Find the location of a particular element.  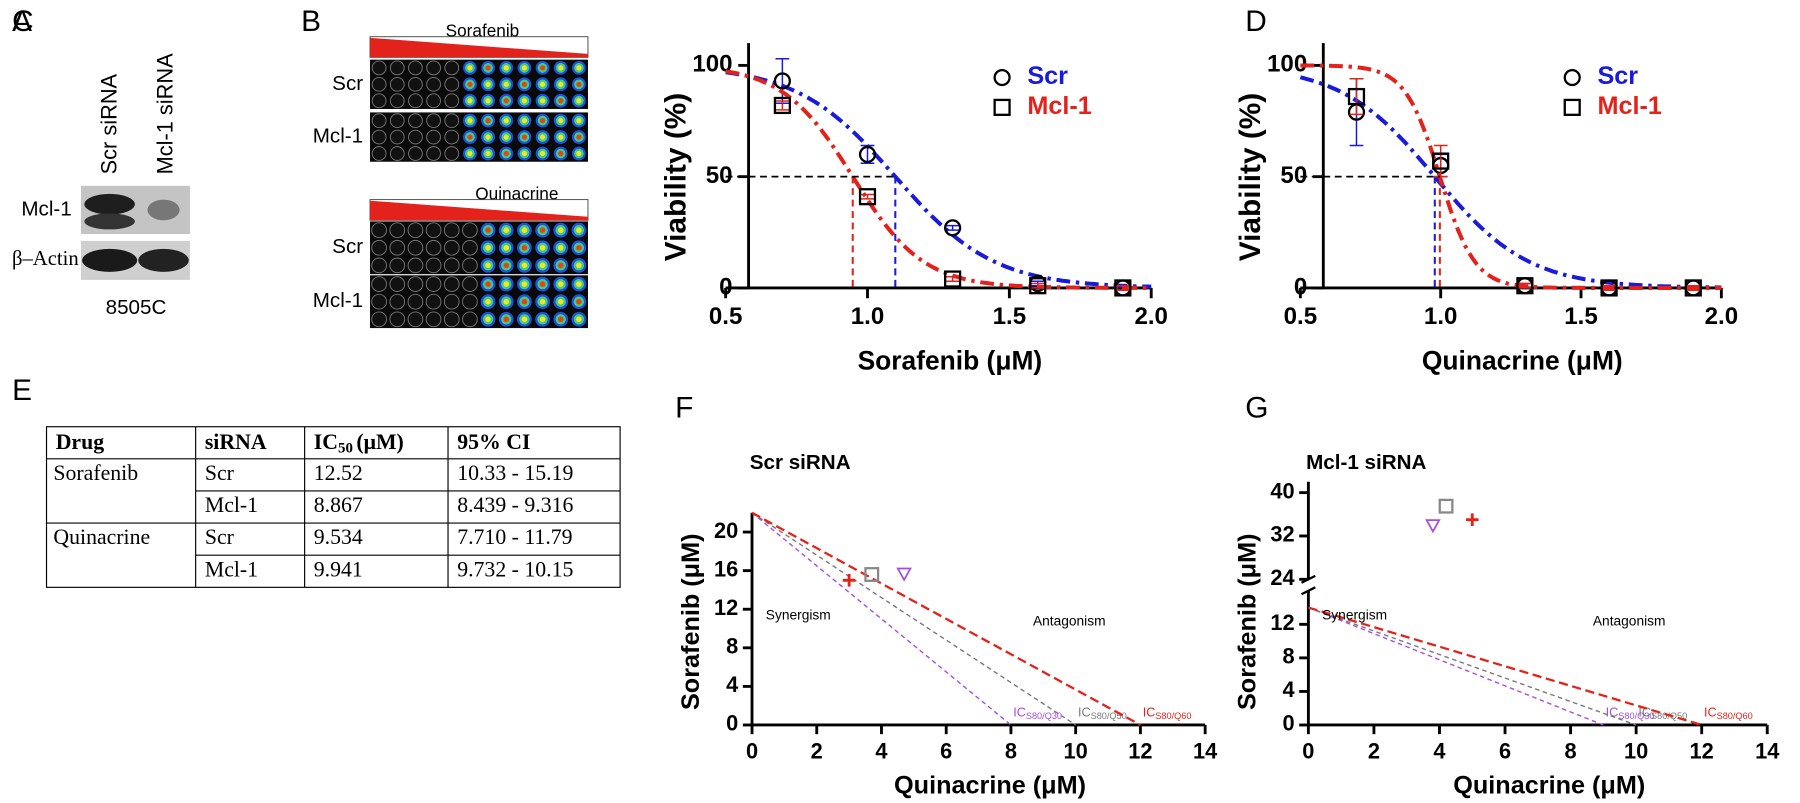

x-tick-label: 14 is located at coordinates (1205, 750).